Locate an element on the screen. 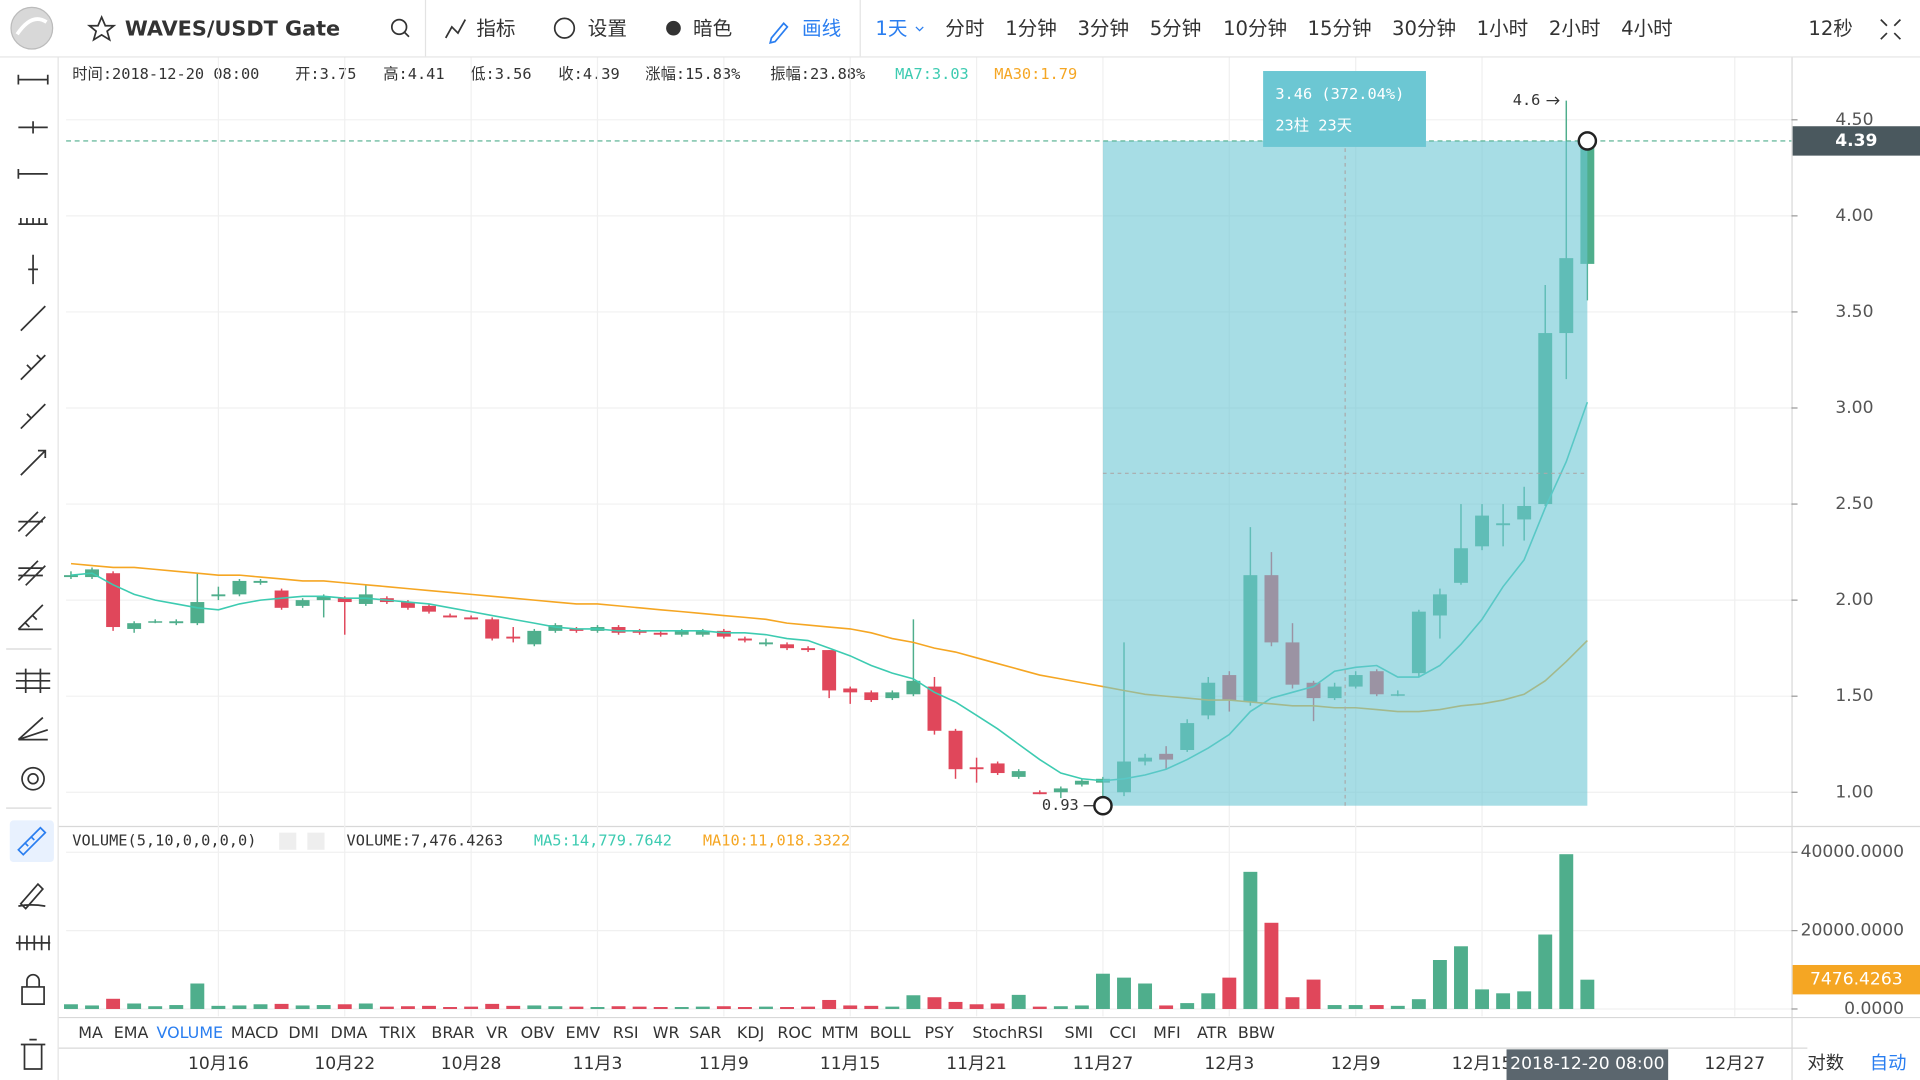 Image resolution: width=1920 pixels, height=1080 pixels. ruler-icon is located at coordinates (32, 841).